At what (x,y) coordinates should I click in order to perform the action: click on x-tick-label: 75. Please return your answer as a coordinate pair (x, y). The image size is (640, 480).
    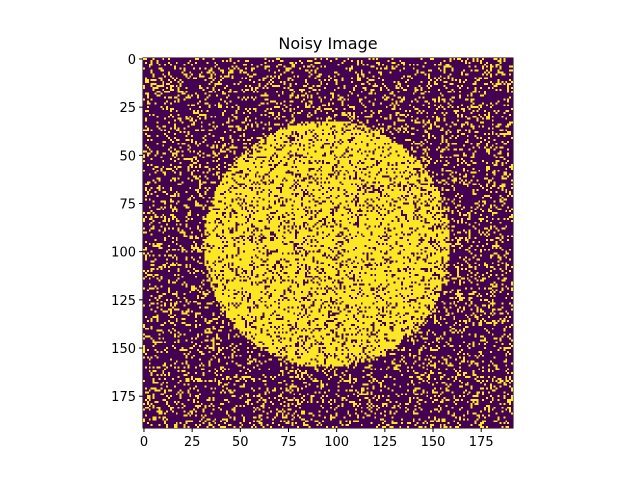
    Looking at the image, I should click on (288, 442).